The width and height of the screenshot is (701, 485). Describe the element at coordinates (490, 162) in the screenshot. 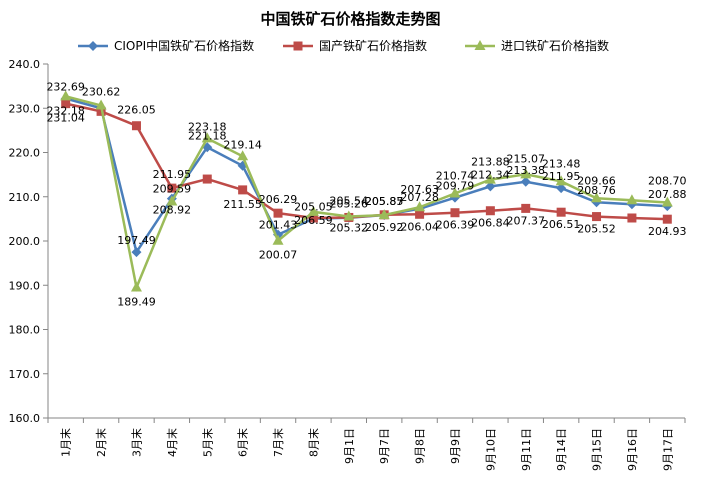

I see `data-label: 213.88` at that location.